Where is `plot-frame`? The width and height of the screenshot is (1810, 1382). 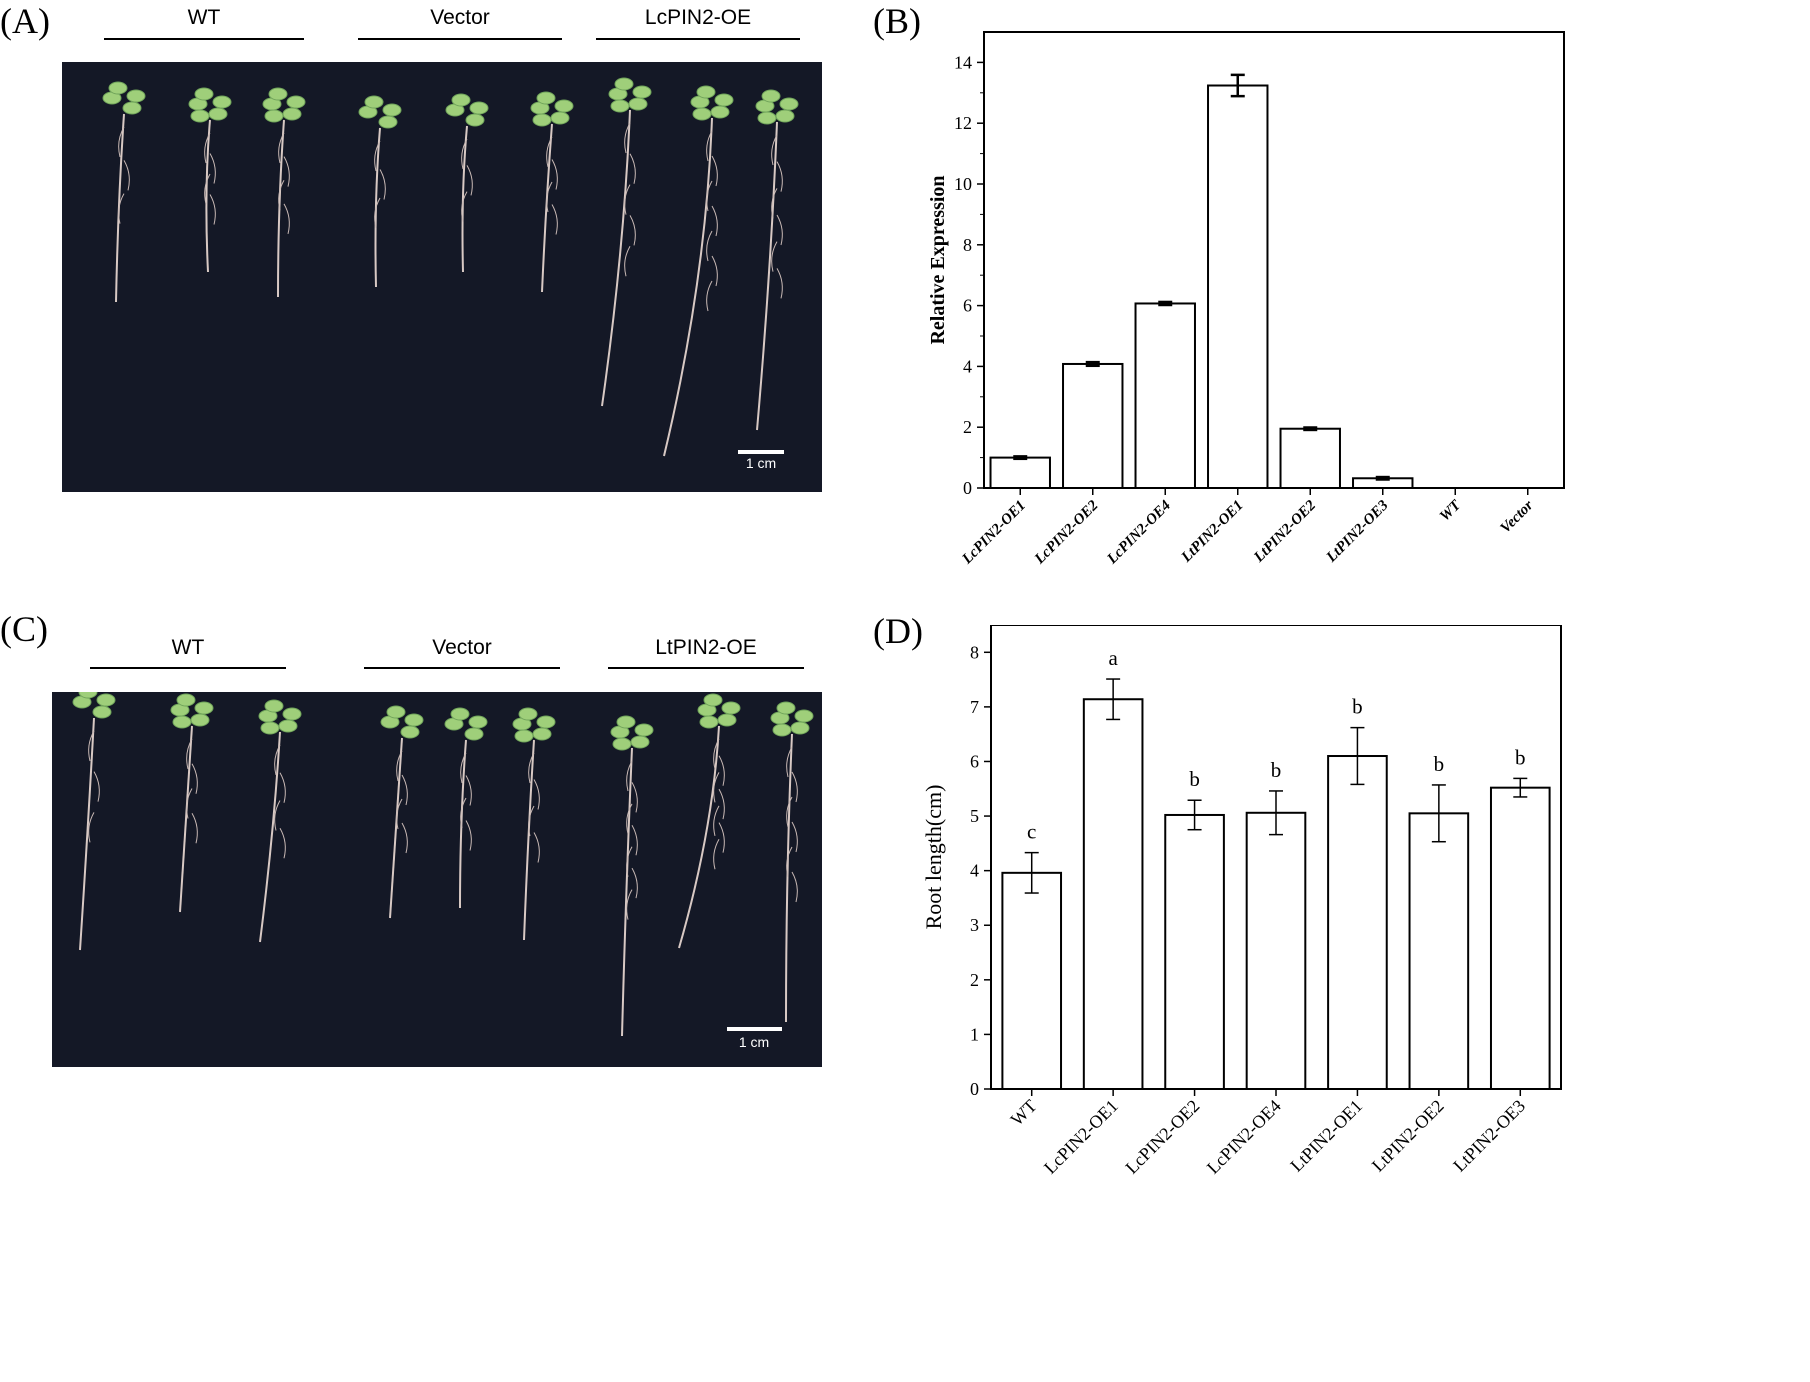
plot-frame is located at coordinates (1274, 260).